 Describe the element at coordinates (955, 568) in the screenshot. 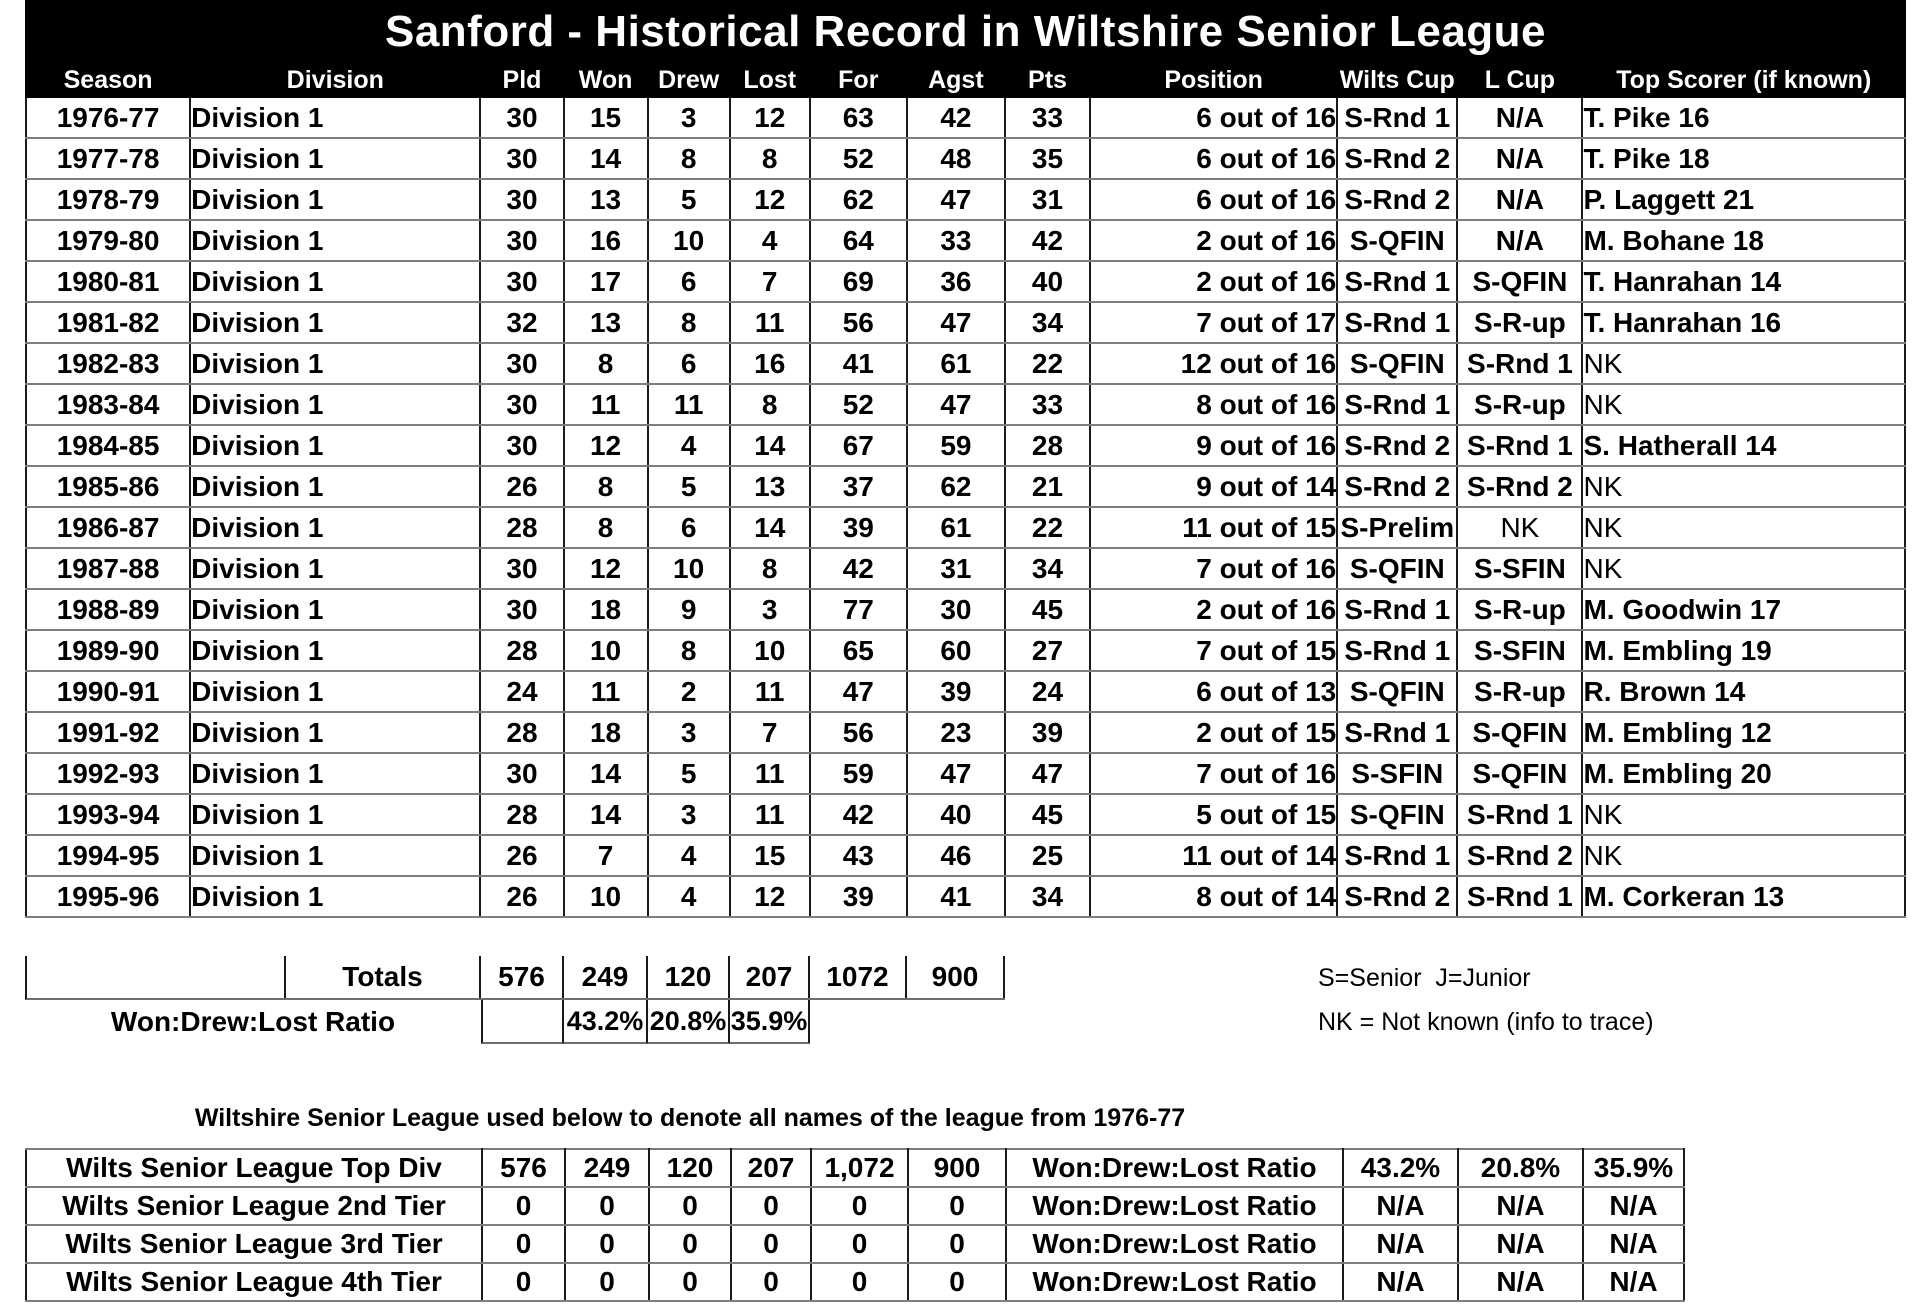

I see `cell-agst: 31` at that location.